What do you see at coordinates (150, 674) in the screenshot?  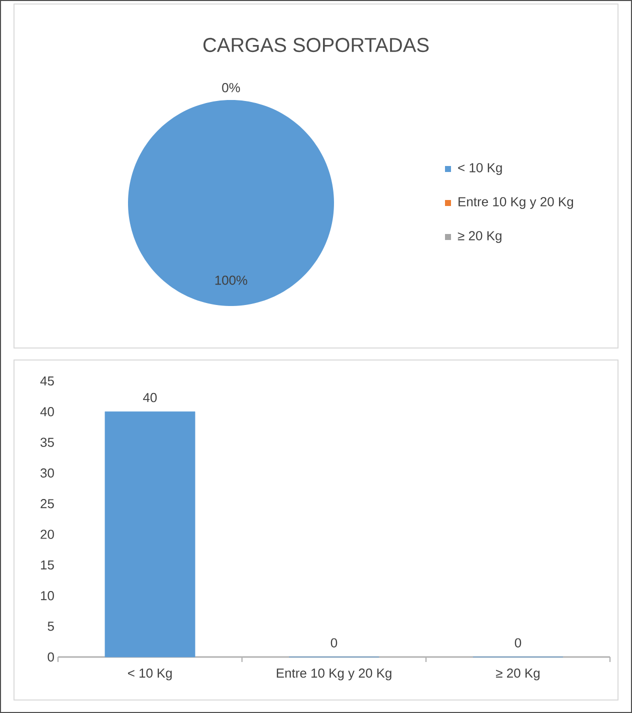 I see `x-tick-label: < 10 Kg` at bounding box center [150, 674].